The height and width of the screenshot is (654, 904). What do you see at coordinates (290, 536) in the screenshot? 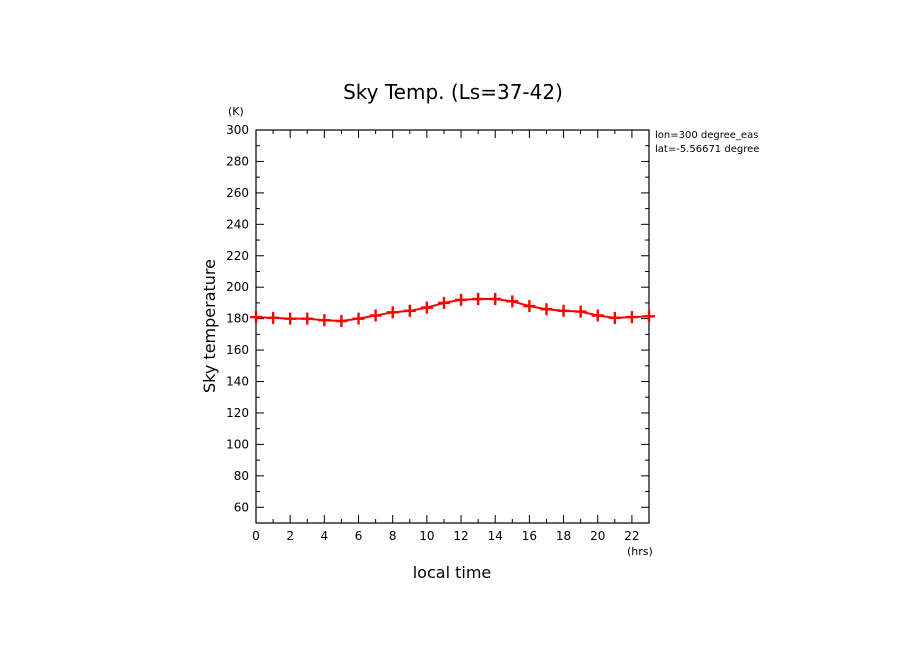
I see `x-tick-label: 2` at bounding box center [290, 536].